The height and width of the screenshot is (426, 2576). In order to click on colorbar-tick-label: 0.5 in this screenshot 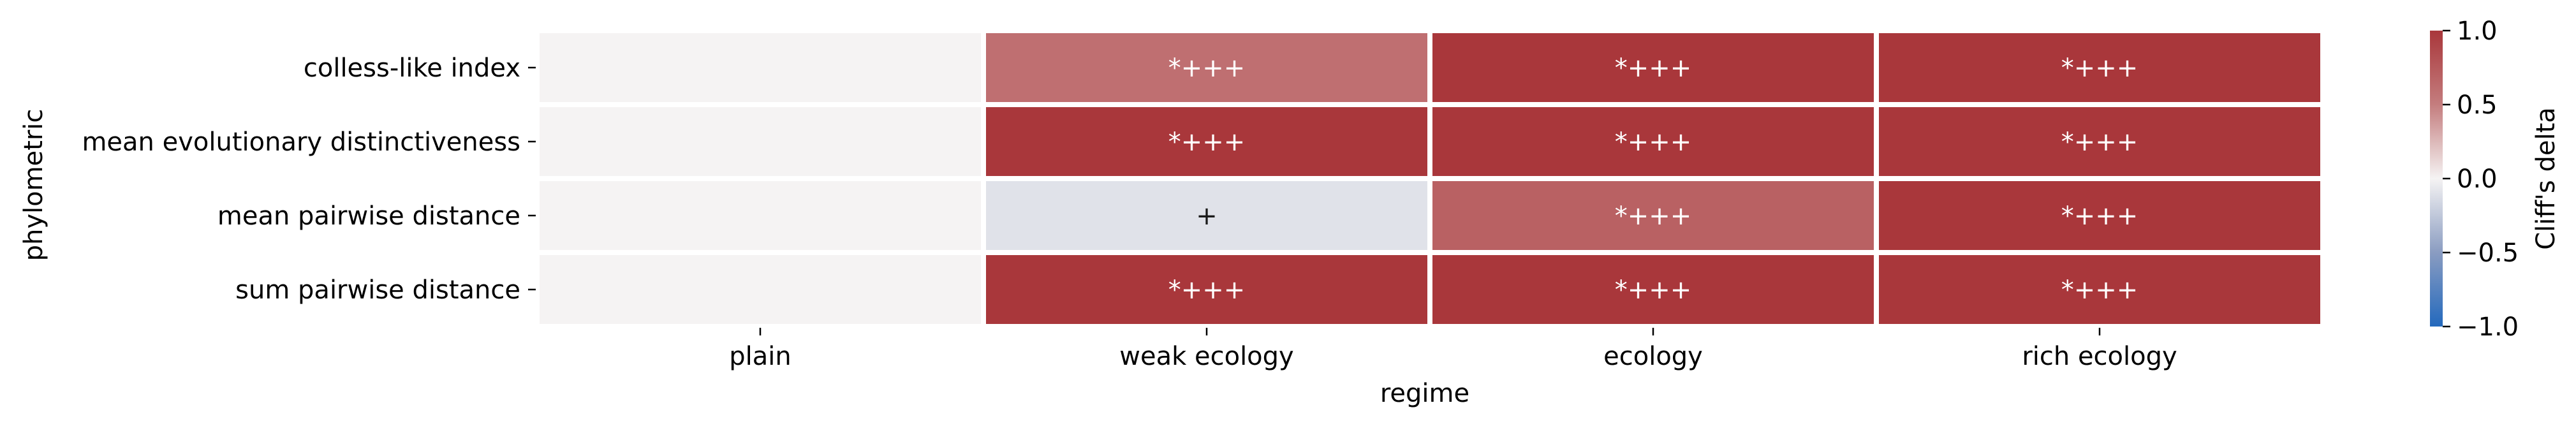, I will do `click(2477, 105)`.